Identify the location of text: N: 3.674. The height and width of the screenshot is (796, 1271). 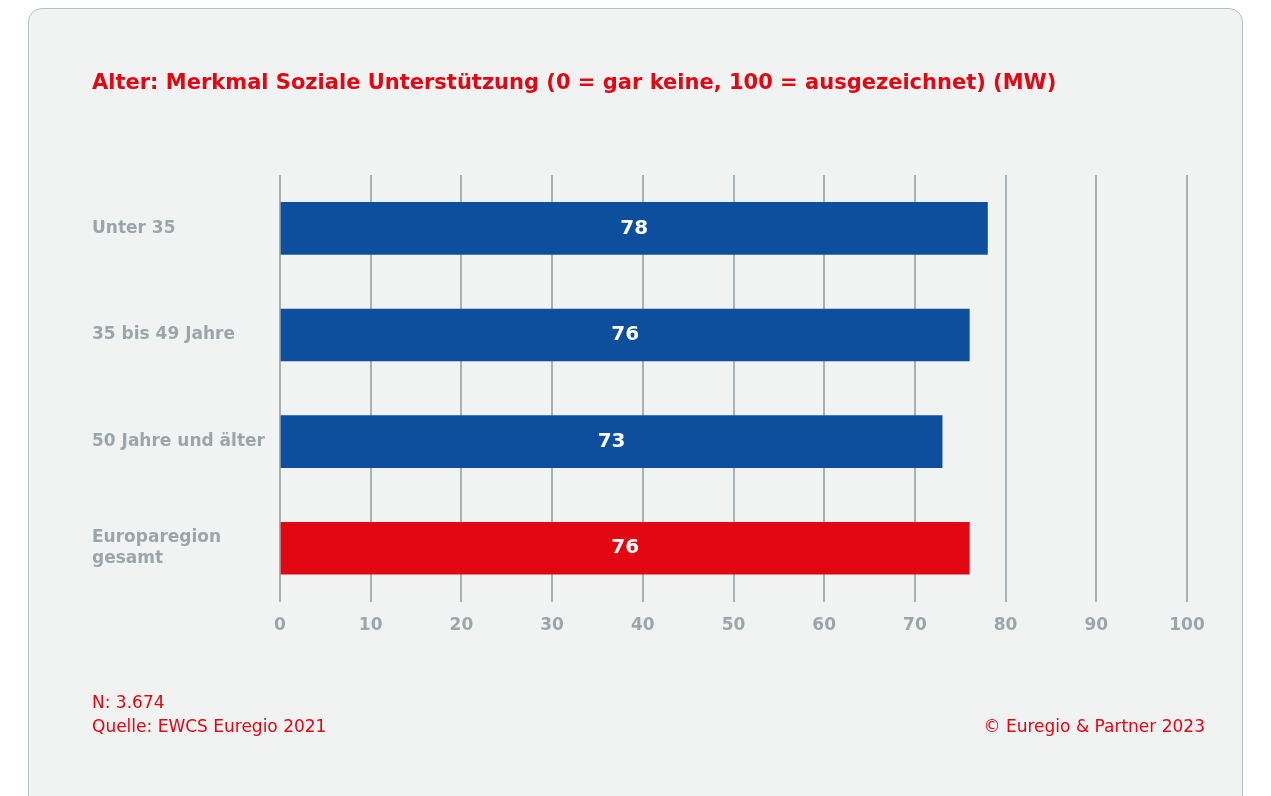
(128, 702).